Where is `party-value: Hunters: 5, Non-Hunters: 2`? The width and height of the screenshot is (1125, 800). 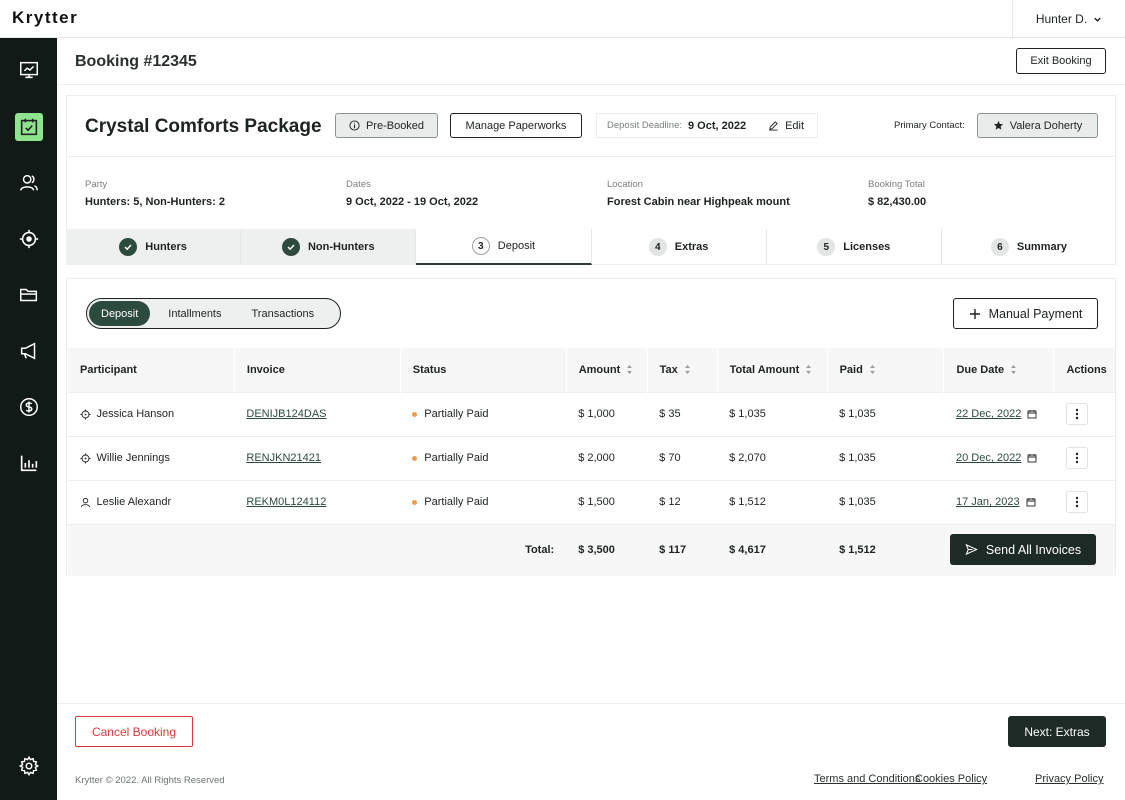
party-value: Hunters: 5, Non-Hunters: 2 is located at coordinates (155, 202).